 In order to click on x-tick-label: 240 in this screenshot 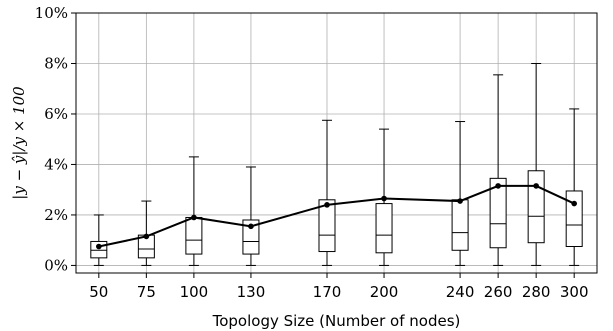, I will do `click(460, 292)`.